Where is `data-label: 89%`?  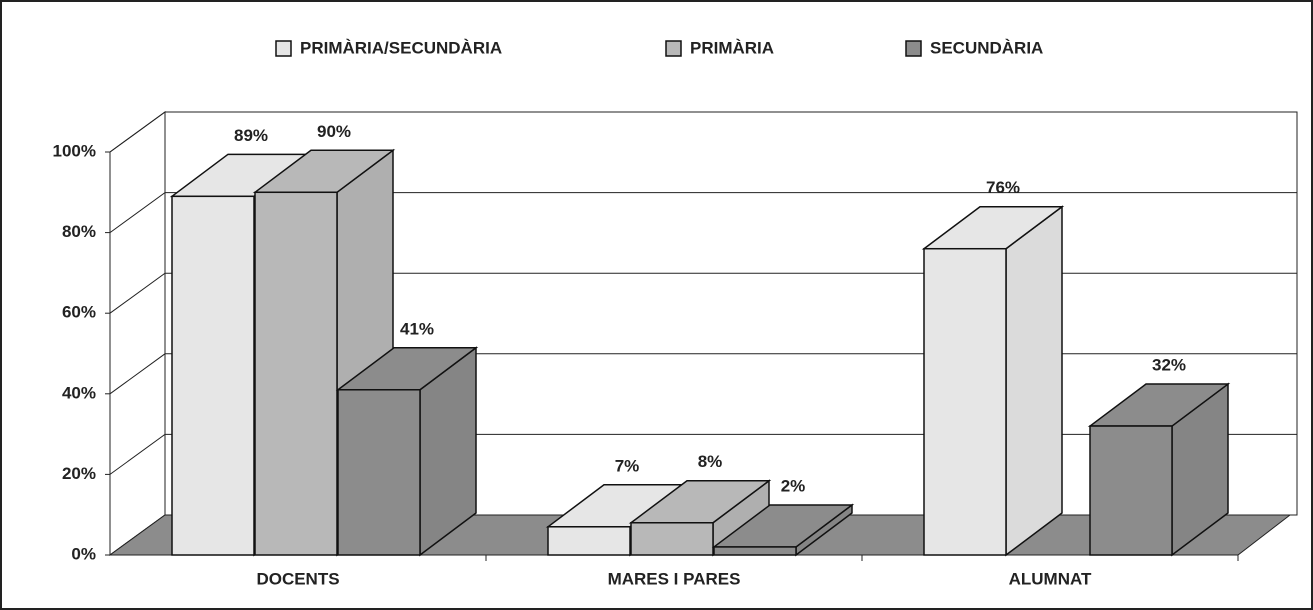 data-label: 89% is located at coordinates (251, 135).